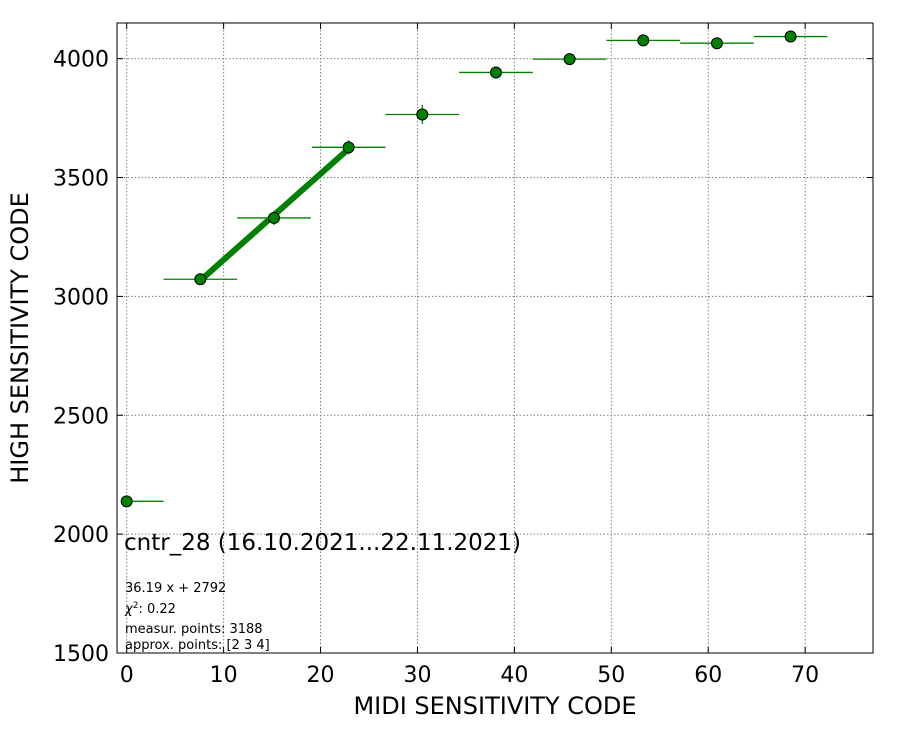 This screenshot has height=750, width=900. What do you see at coordinates (127, 675) in the screenshot?
I see `x-tick-label: 0` at bounding box center [127, 675].